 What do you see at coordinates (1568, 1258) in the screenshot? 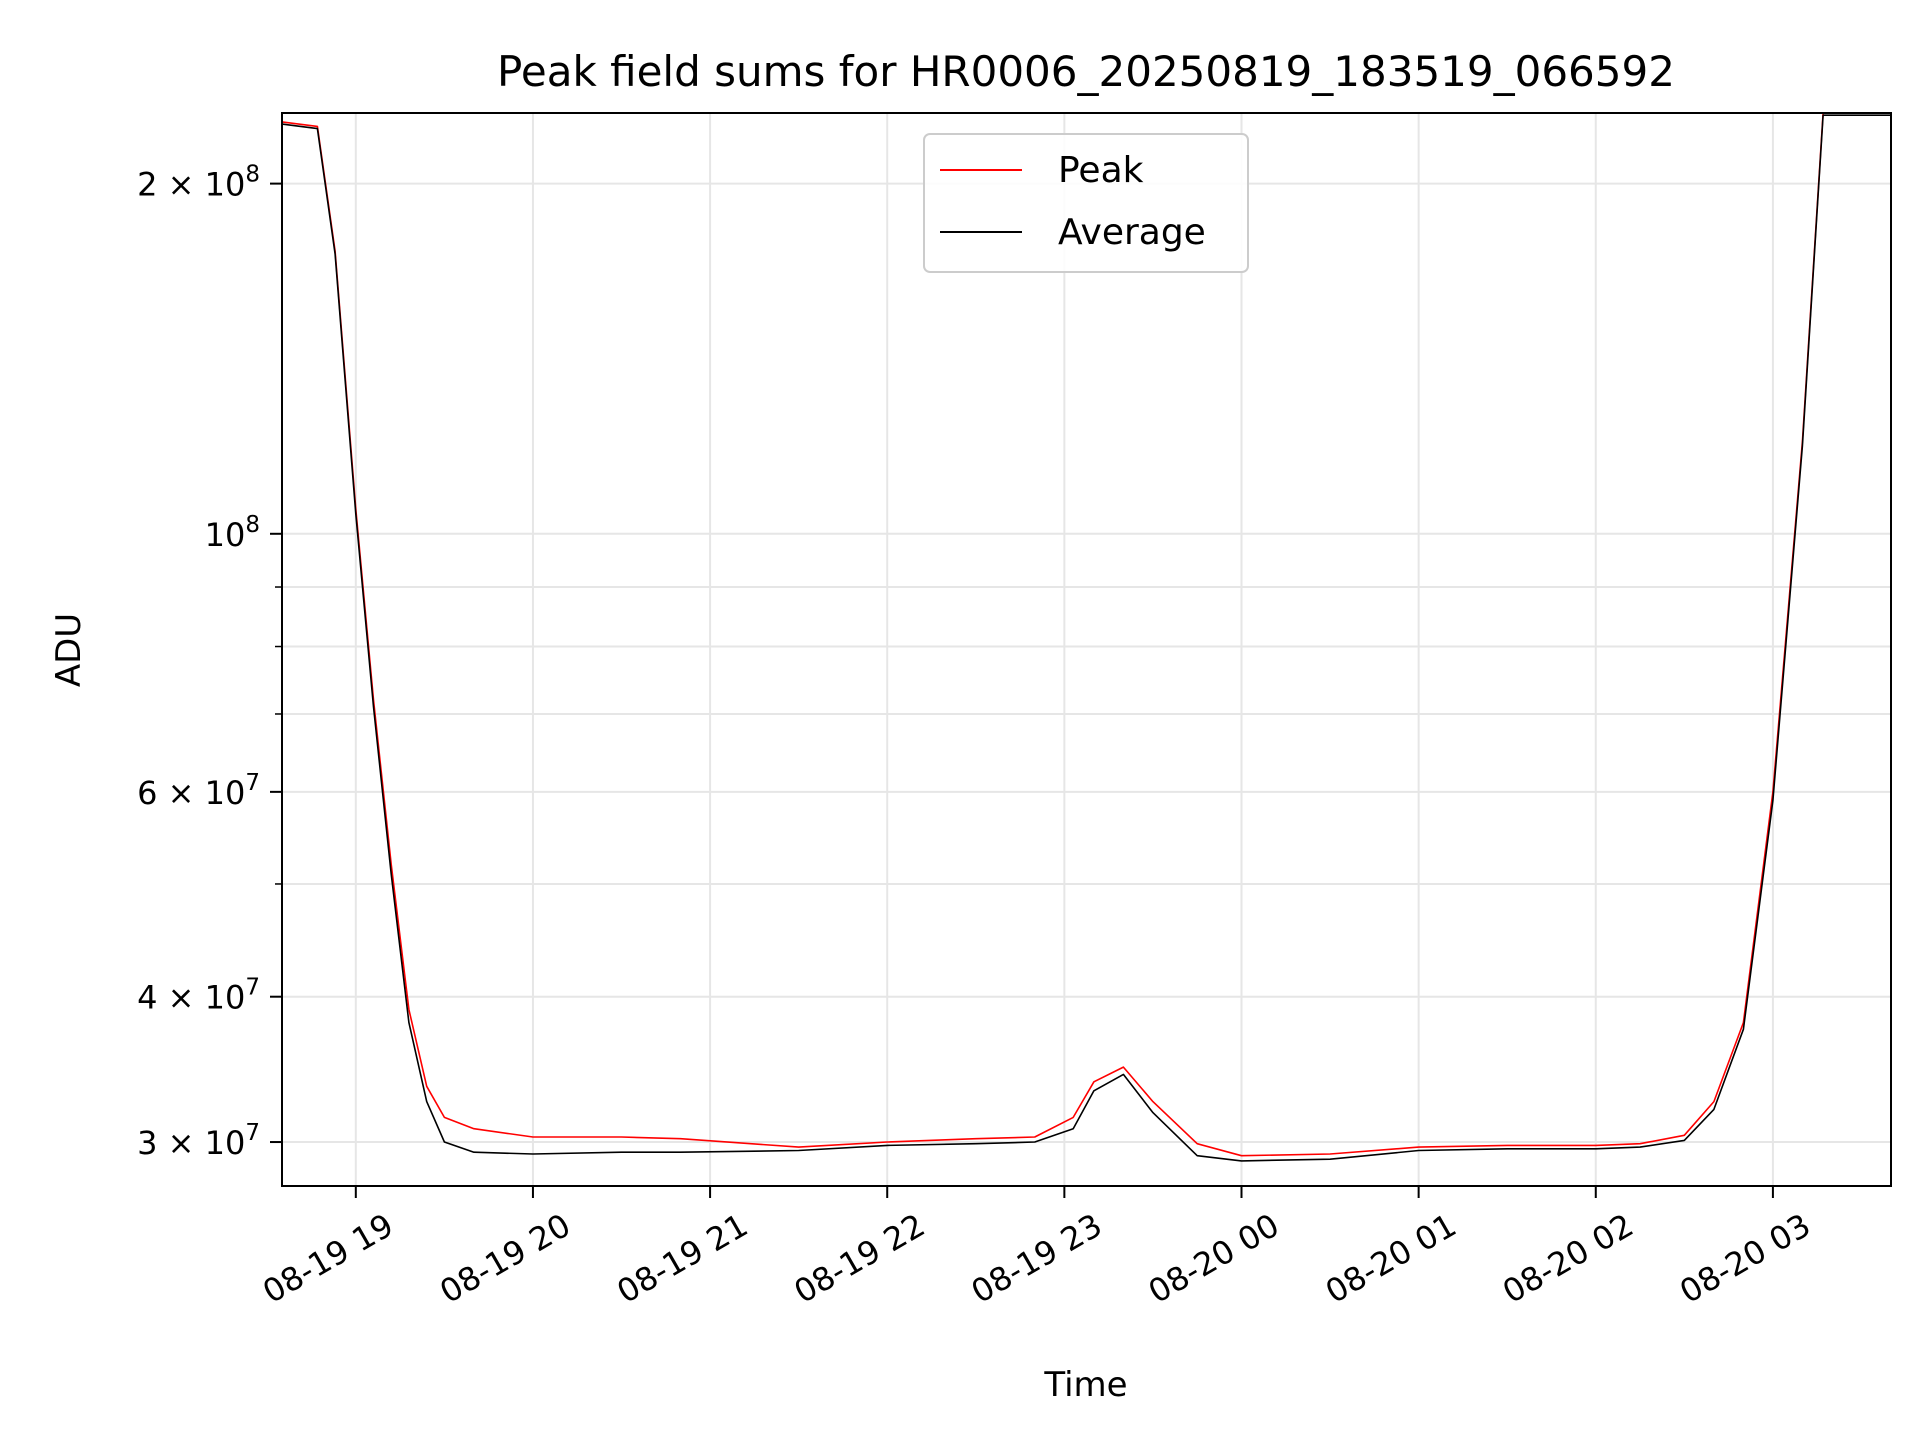
I see `x-tick-label: 08-20 02` at bounding box center [1568, 1258].